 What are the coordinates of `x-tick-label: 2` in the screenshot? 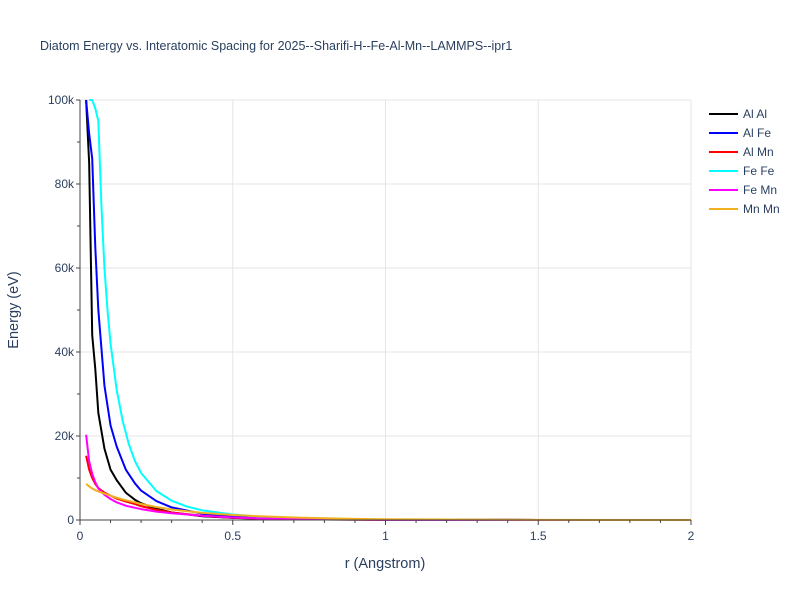 It's located at (691, 536).